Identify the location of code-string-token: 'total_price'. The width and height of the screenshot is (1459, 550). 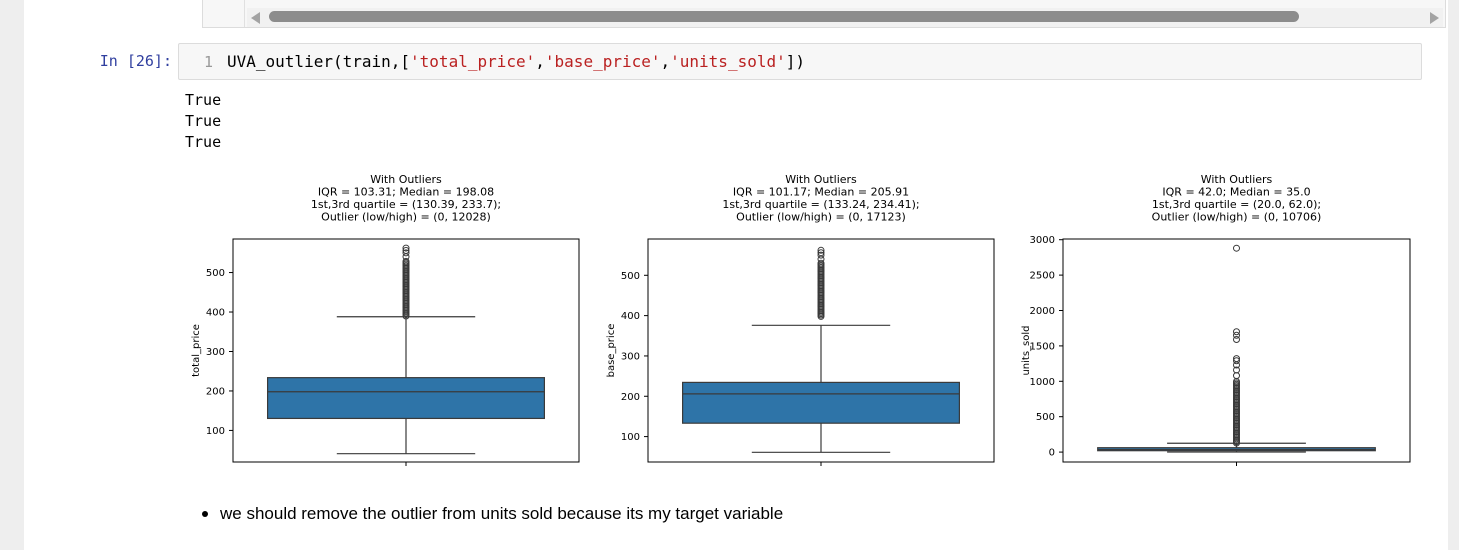
(473, 61).